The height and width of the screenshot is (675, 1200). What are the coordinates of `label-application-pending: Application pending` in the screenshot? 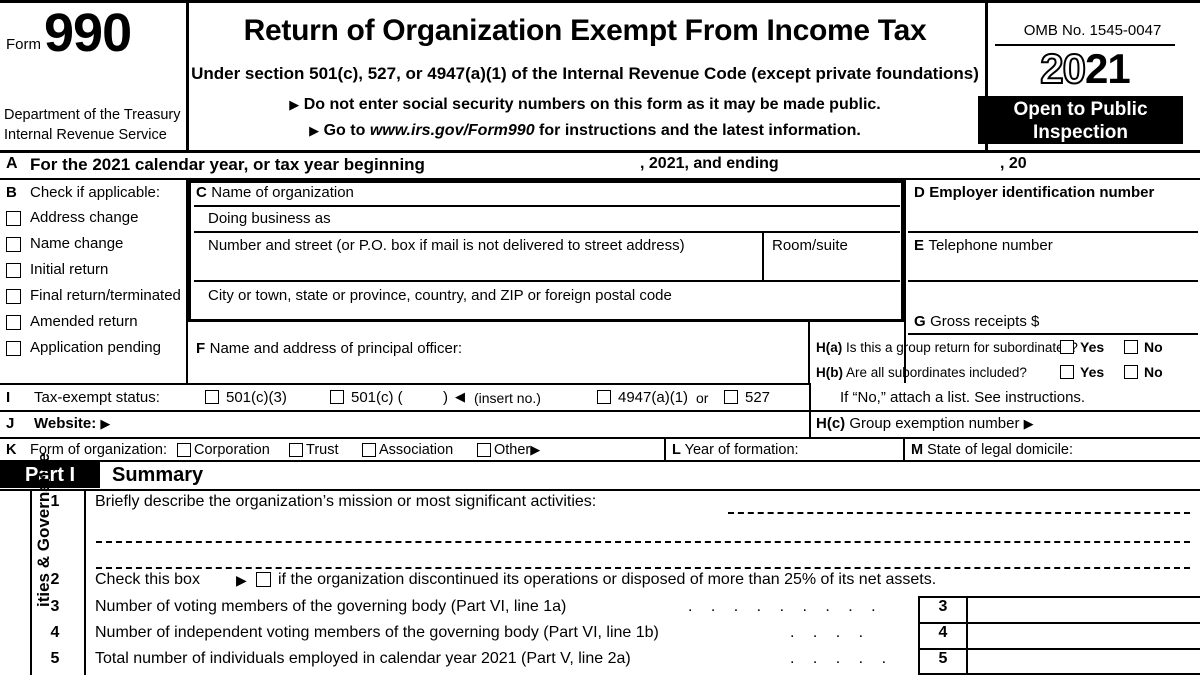 It's located at (95, 347).